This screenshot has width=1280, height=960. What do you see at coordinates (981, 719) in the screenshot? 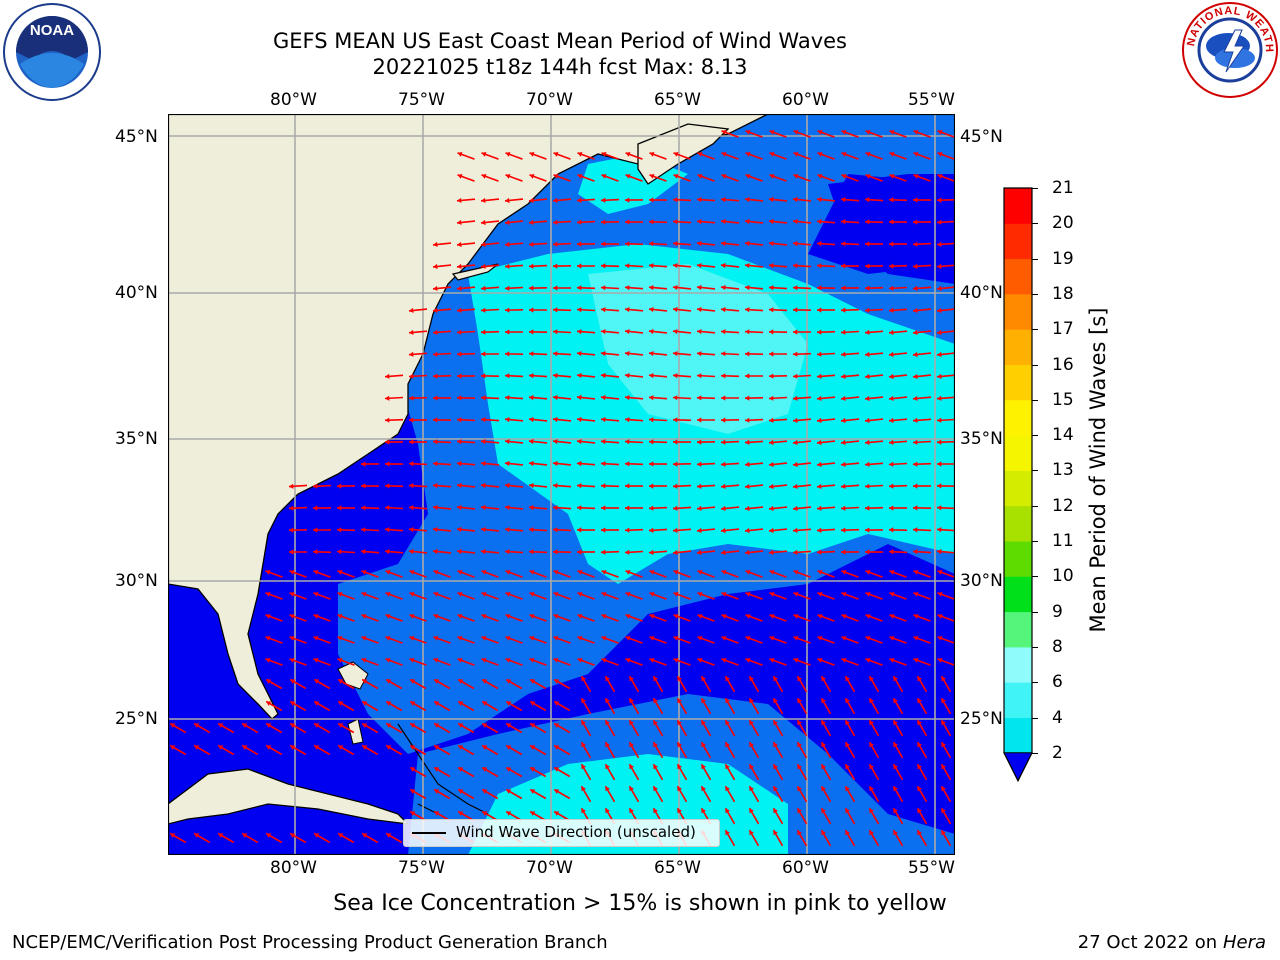
I see `lat-label-right-25n: 25°N` at bounding box center [981, 719].